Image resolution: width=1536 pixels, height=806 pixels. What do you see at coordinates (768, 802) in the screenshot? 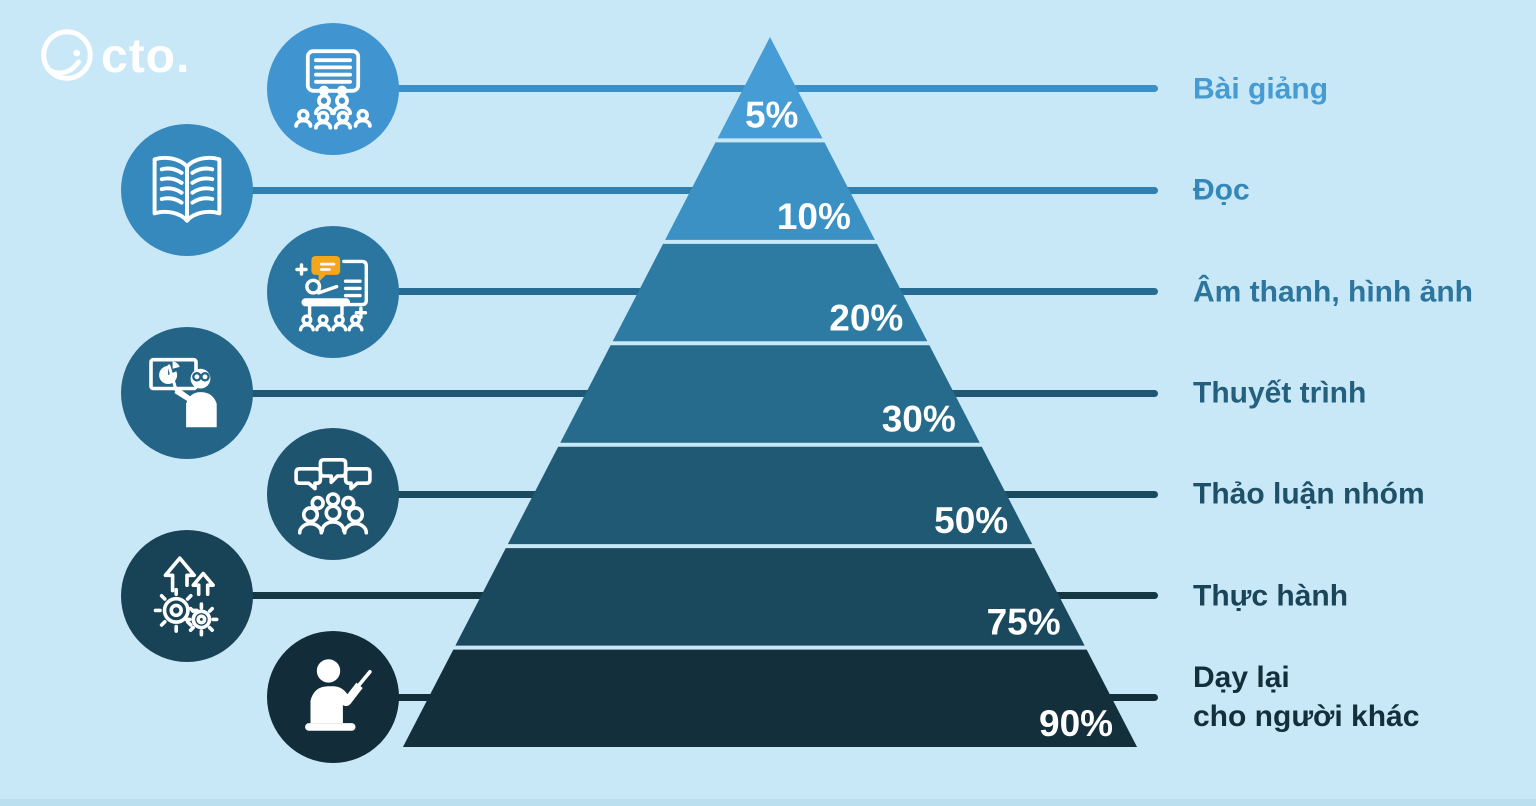
I see `bottom-edge-strip` at bounding box center [768, 802].